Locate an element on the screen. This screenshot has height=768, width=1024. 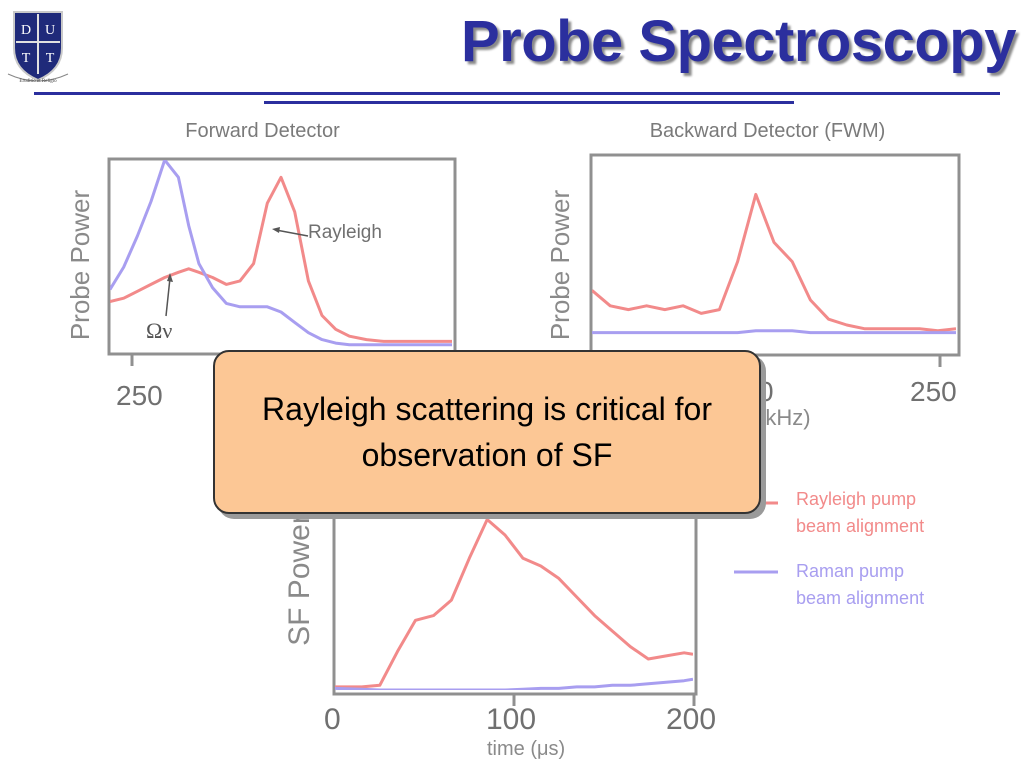
chart3-plot is located at coordinates (514, 604).